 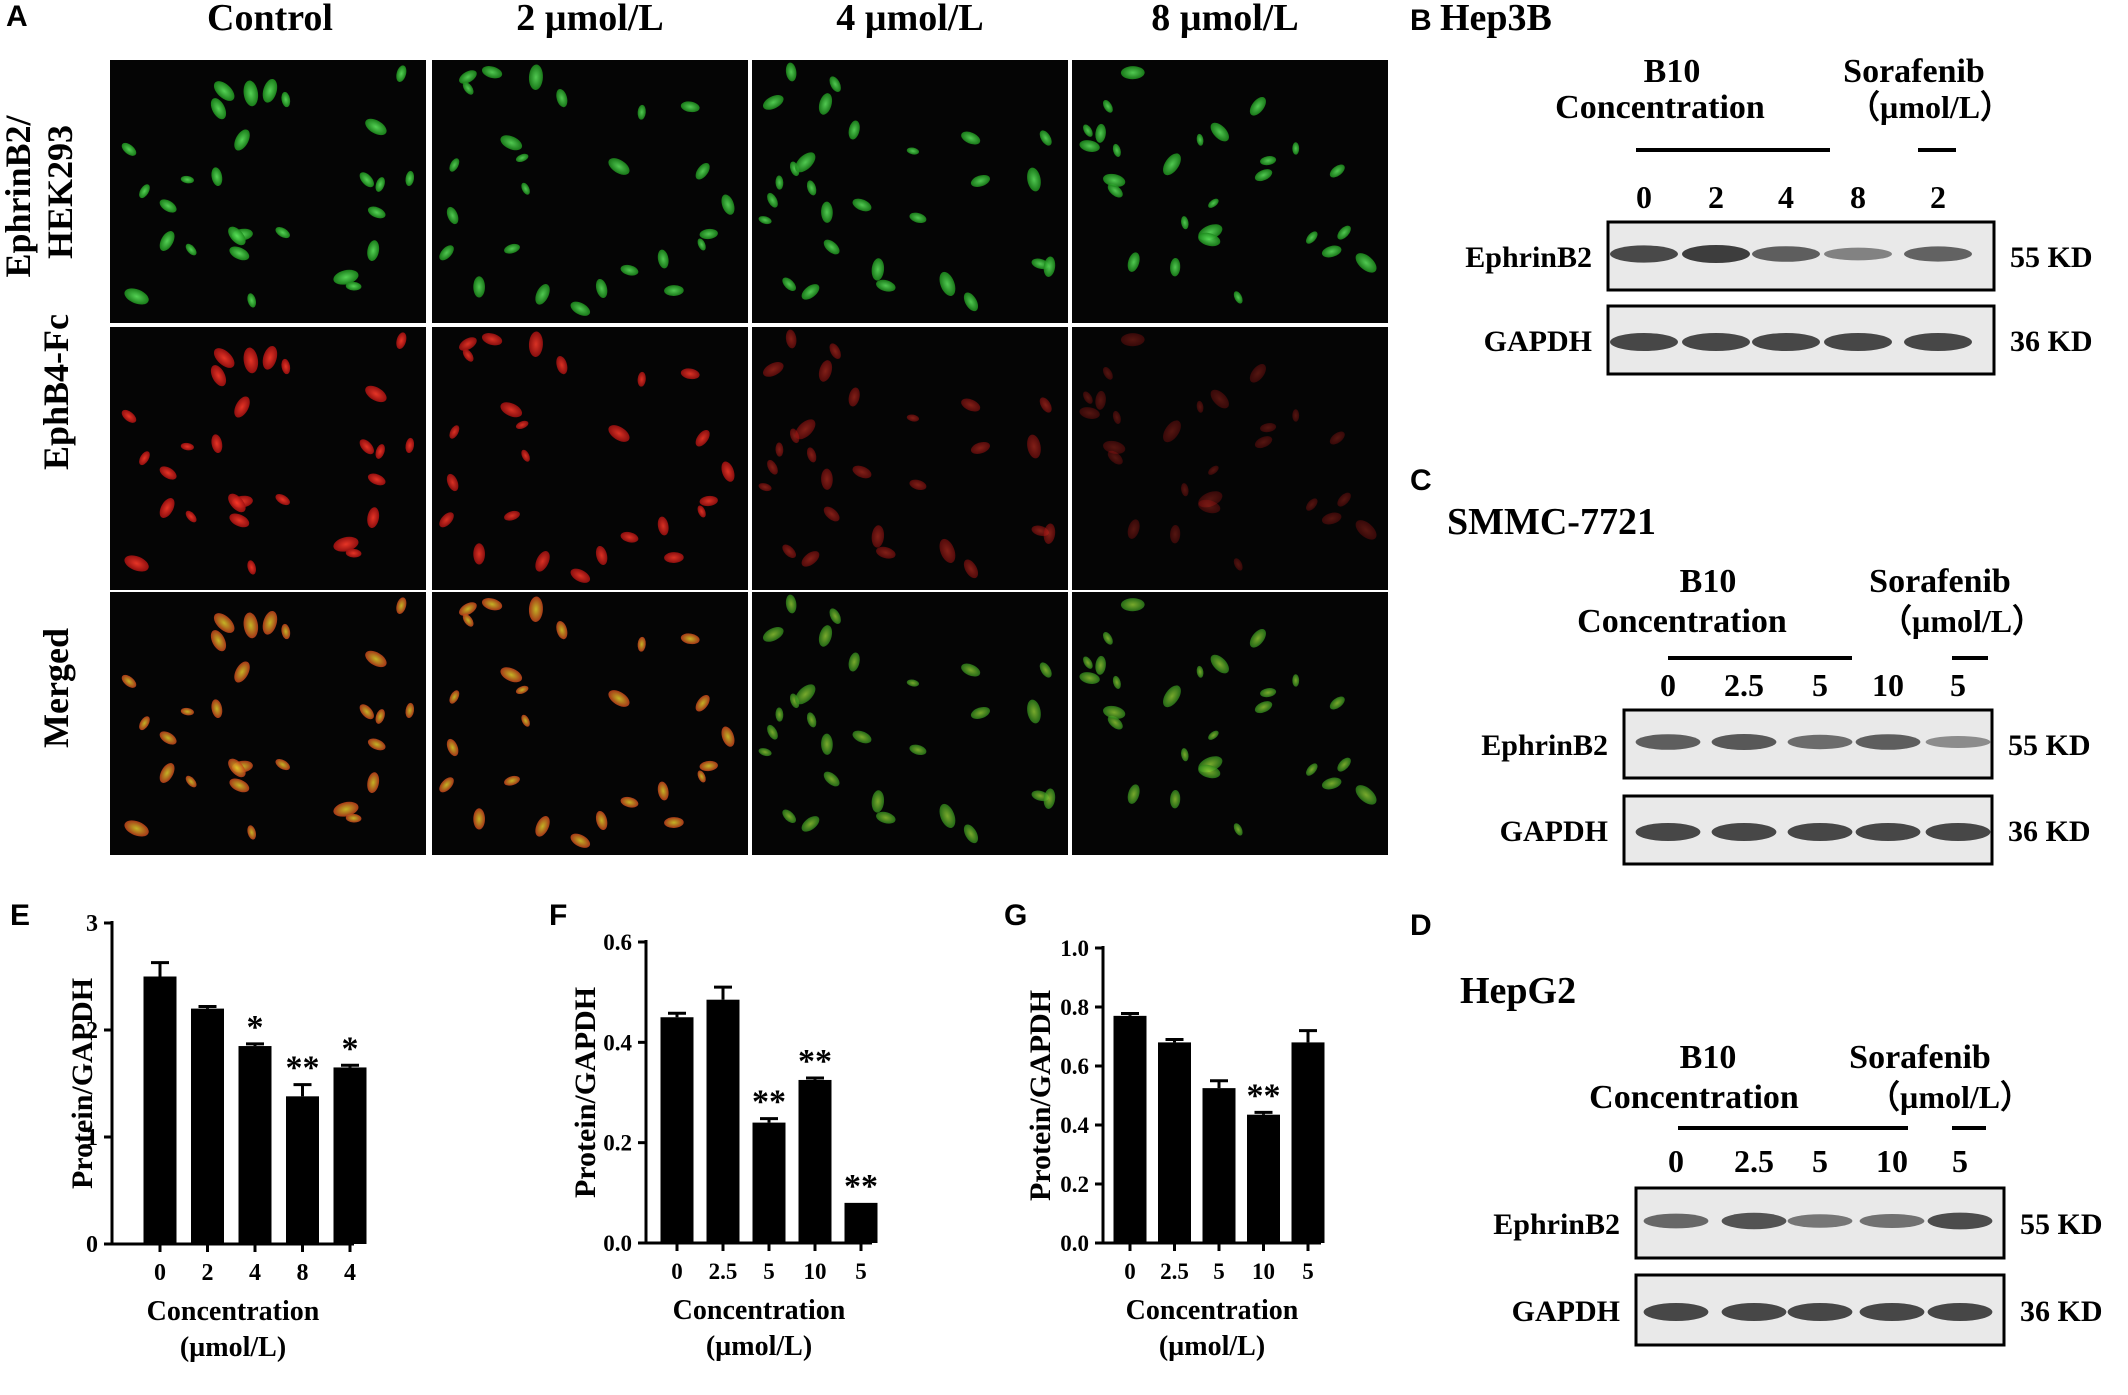 What do you see at coordinates (60, 192) in the screenshot?
I see `row-label-ephrinb2-line2: HEK293` at bounding box center [60, 192].